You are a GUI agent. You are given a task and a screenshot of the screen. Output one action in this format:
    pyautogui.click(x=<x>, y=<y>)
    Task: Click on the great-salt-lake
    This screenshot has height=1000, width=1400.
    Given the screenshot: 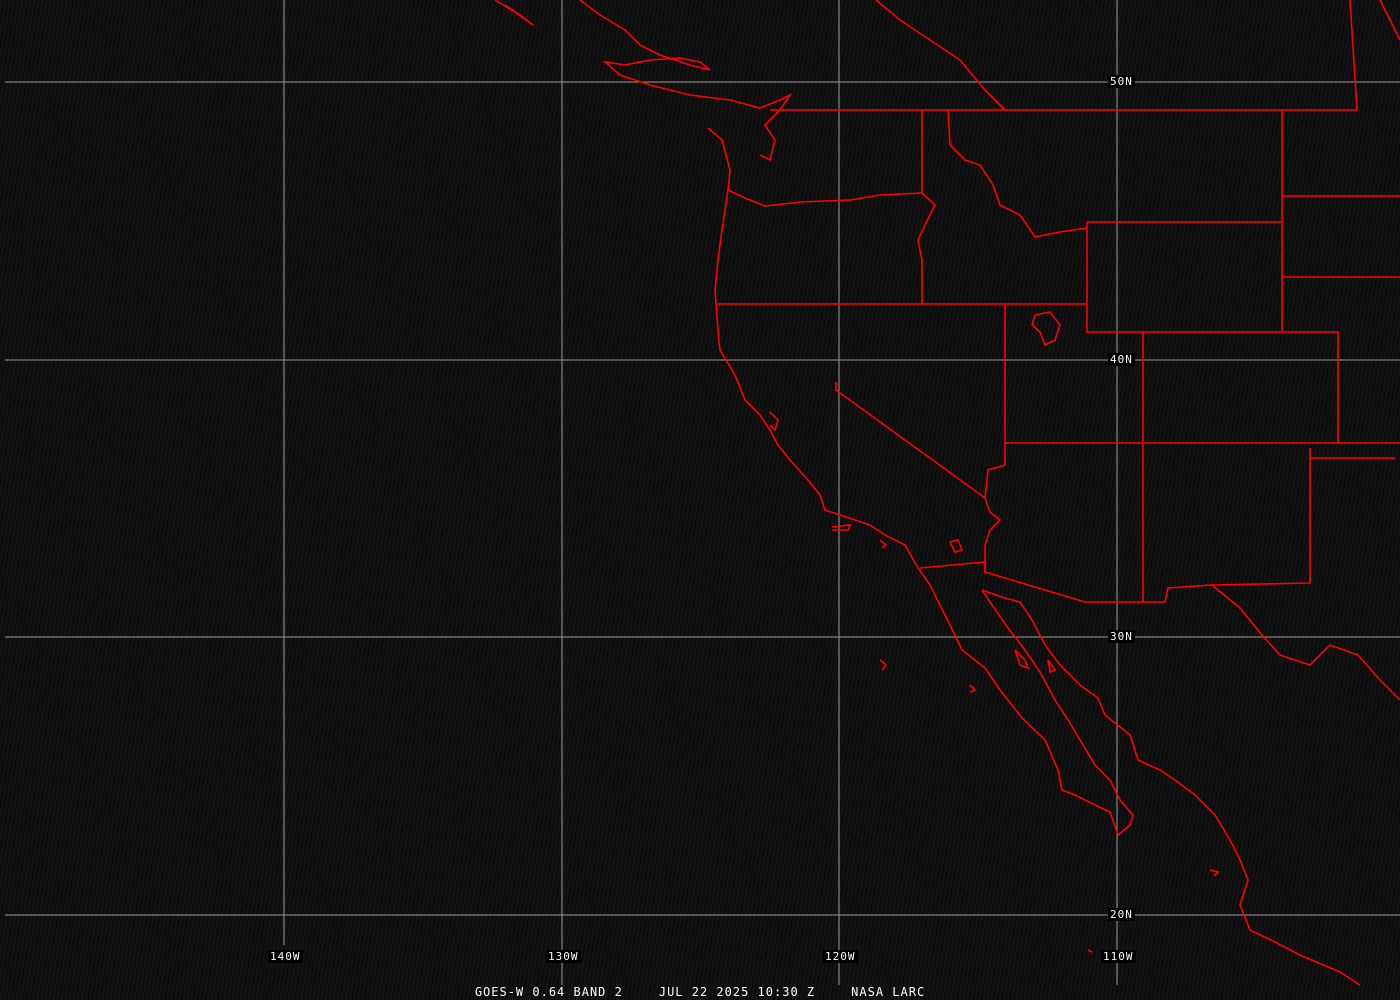 What is the action you would take?
    pyautogui.click(x=1046, y=329)
    